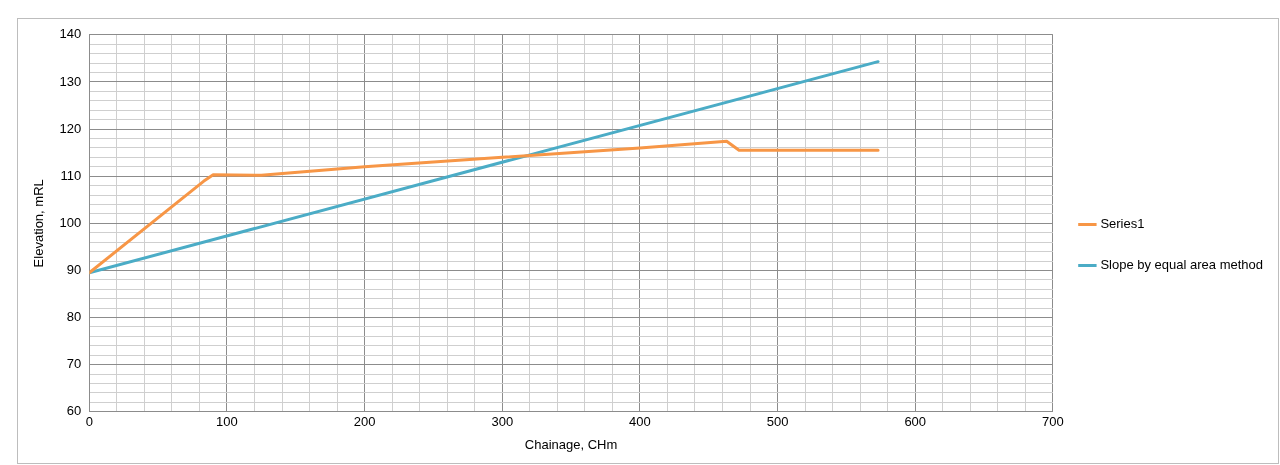 The width and height of the screenshot is (1280, 465). I want to click on y-tick-label: 70, so click(74, 364).